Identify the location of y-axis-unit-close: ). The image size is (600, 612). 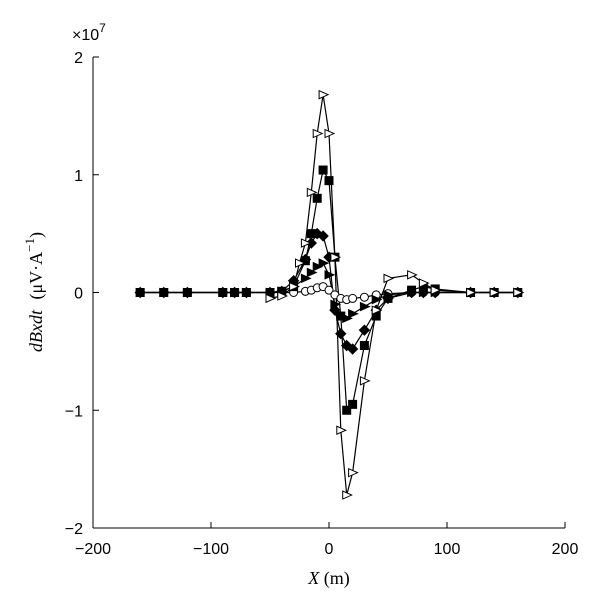
(36, 235).